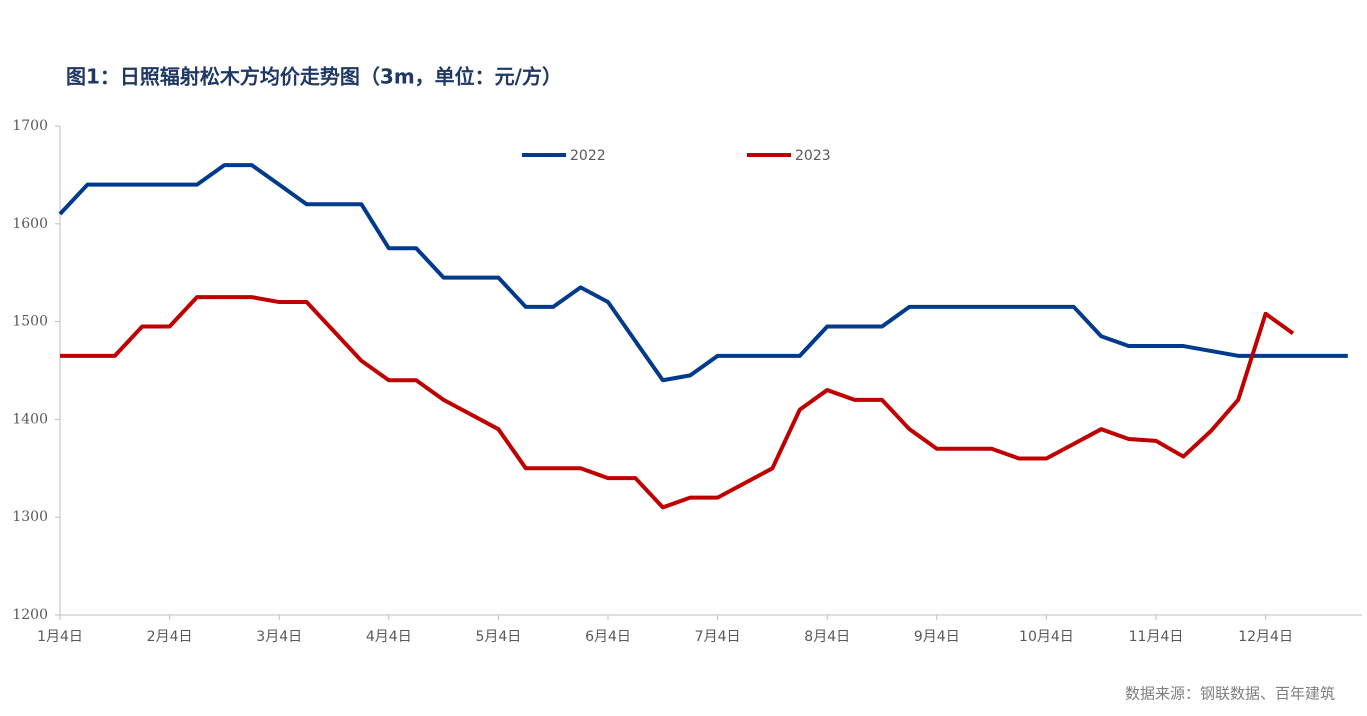 The width and height of the screenshot is (1367, 716). What do you see at coordinates (1156, 637) in the screenshot?
I see `x-tick-label: 11月4日` at bounding box center [1156, 637].